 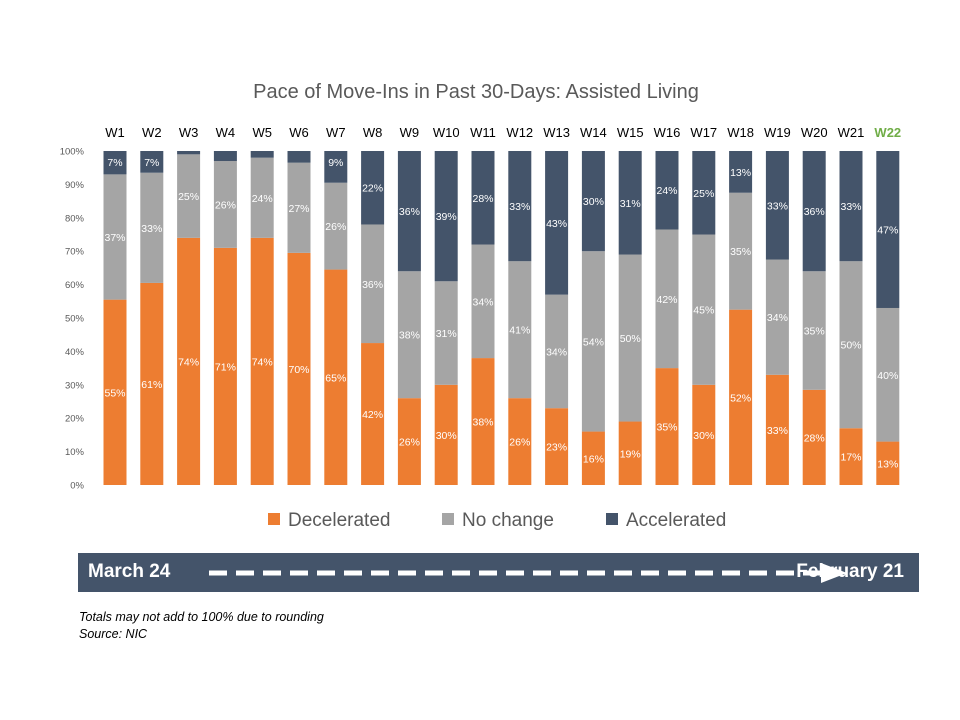 I want to click on category-label: W3, so click(x=189, y=132).